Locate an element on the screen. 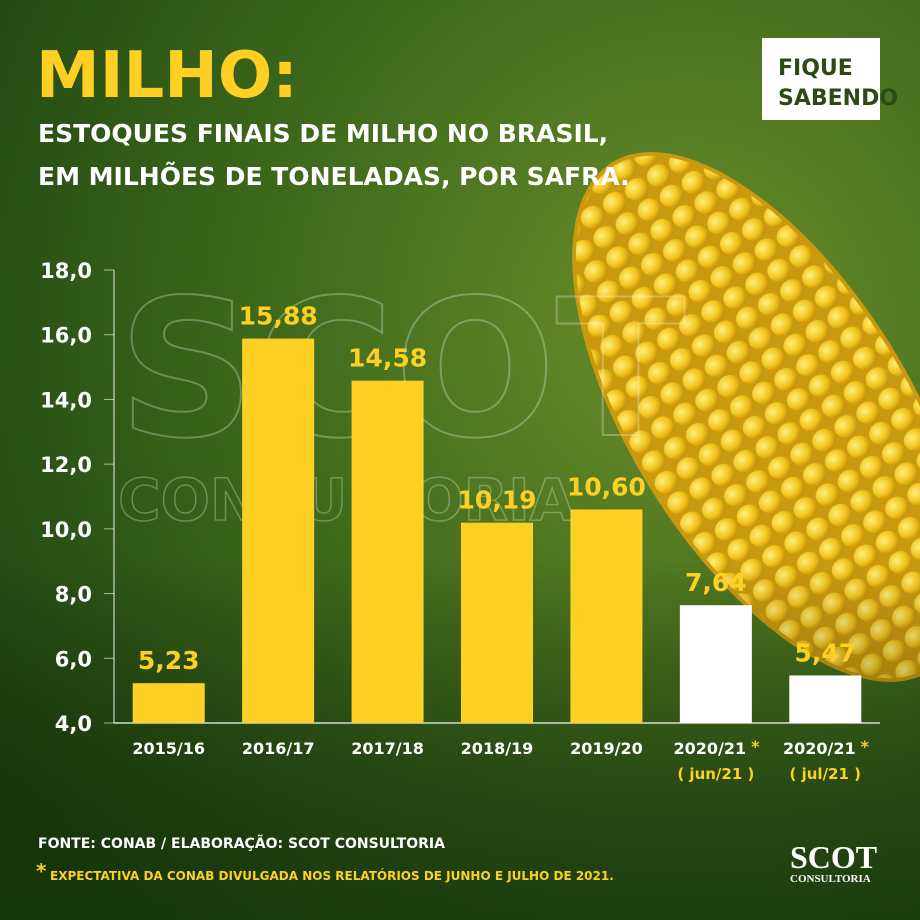 The width and height of the screenshot is (920, 920). y-tick-label: 6,0 is located at coordinates (73, 659).